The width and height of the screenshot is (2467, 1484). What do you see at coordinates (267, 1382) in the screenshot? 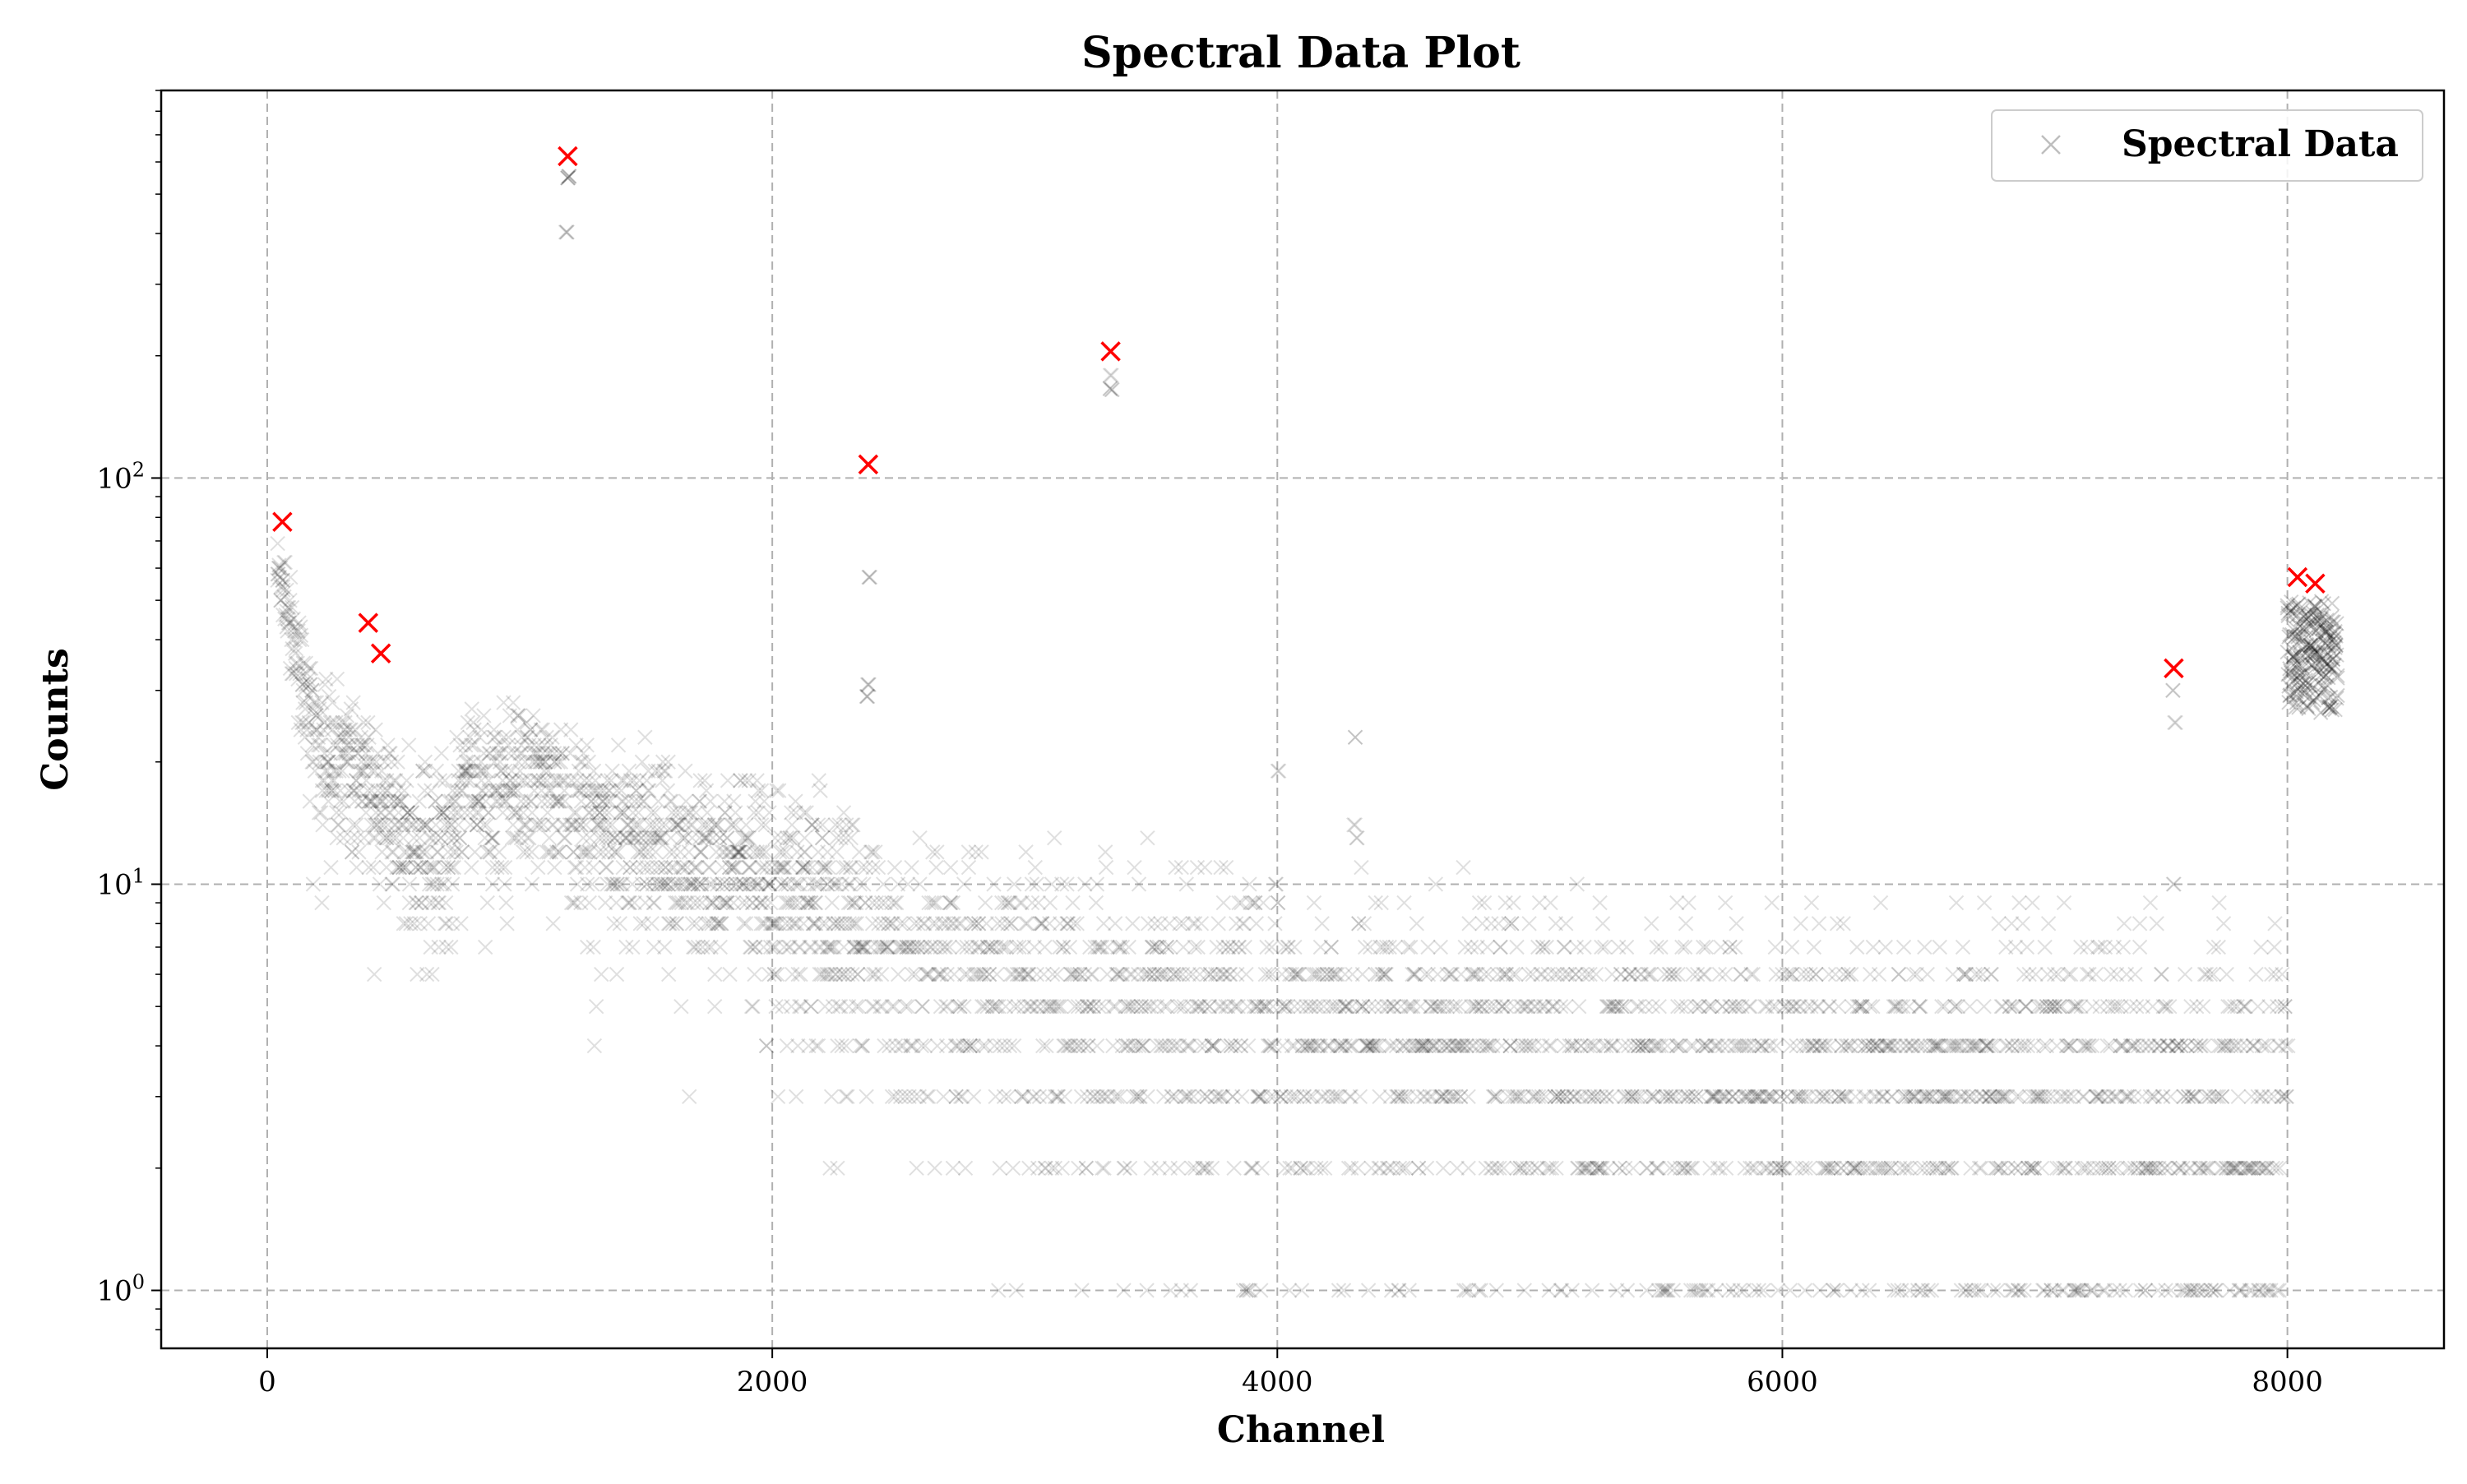
I see `x-tick-label: 0` at bounding box center [267, 1382].